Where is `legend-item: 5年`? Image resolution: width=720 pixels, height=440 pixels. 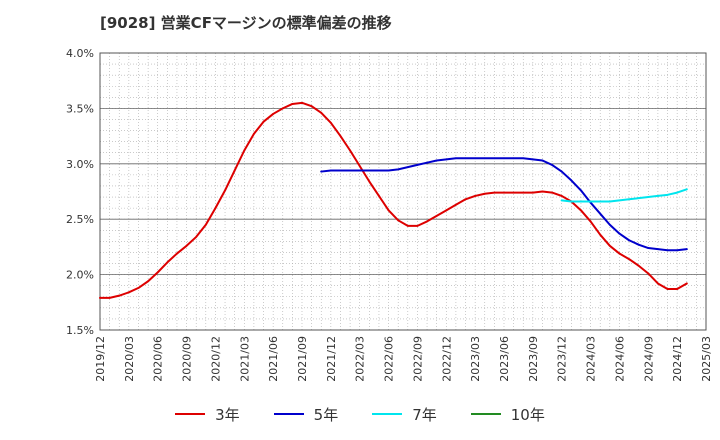 legend-item: 5年 is located at coordinates (305, 414).